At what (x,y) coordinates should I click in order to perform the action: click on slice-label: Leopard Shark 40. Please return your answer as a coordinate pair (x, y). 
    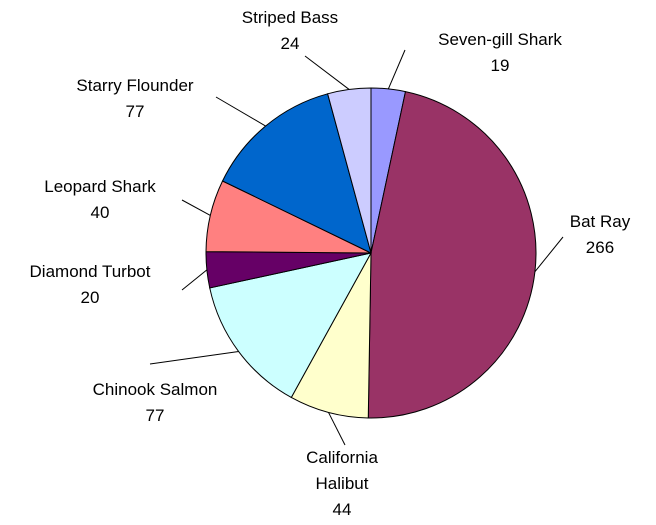
    Looking at the image, I should click on (100, 200).